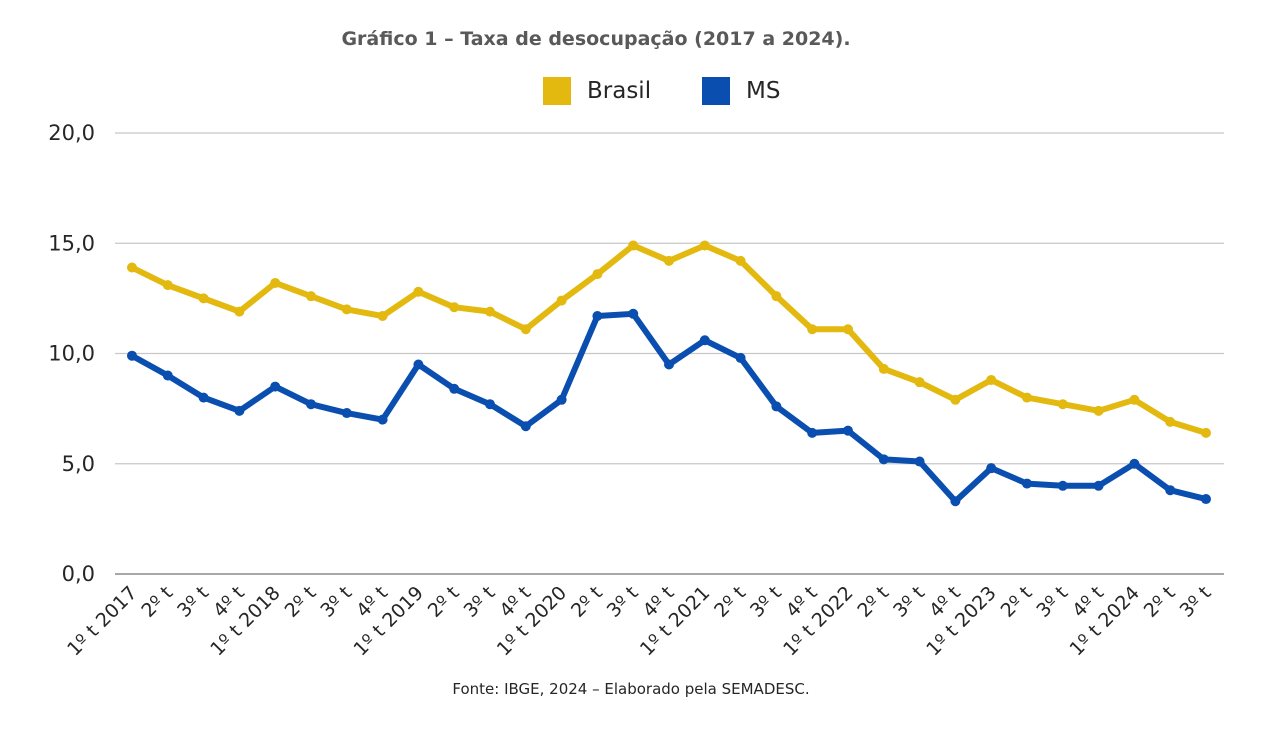  I want to click on legend-item-ms: MS, so click(741, 91).